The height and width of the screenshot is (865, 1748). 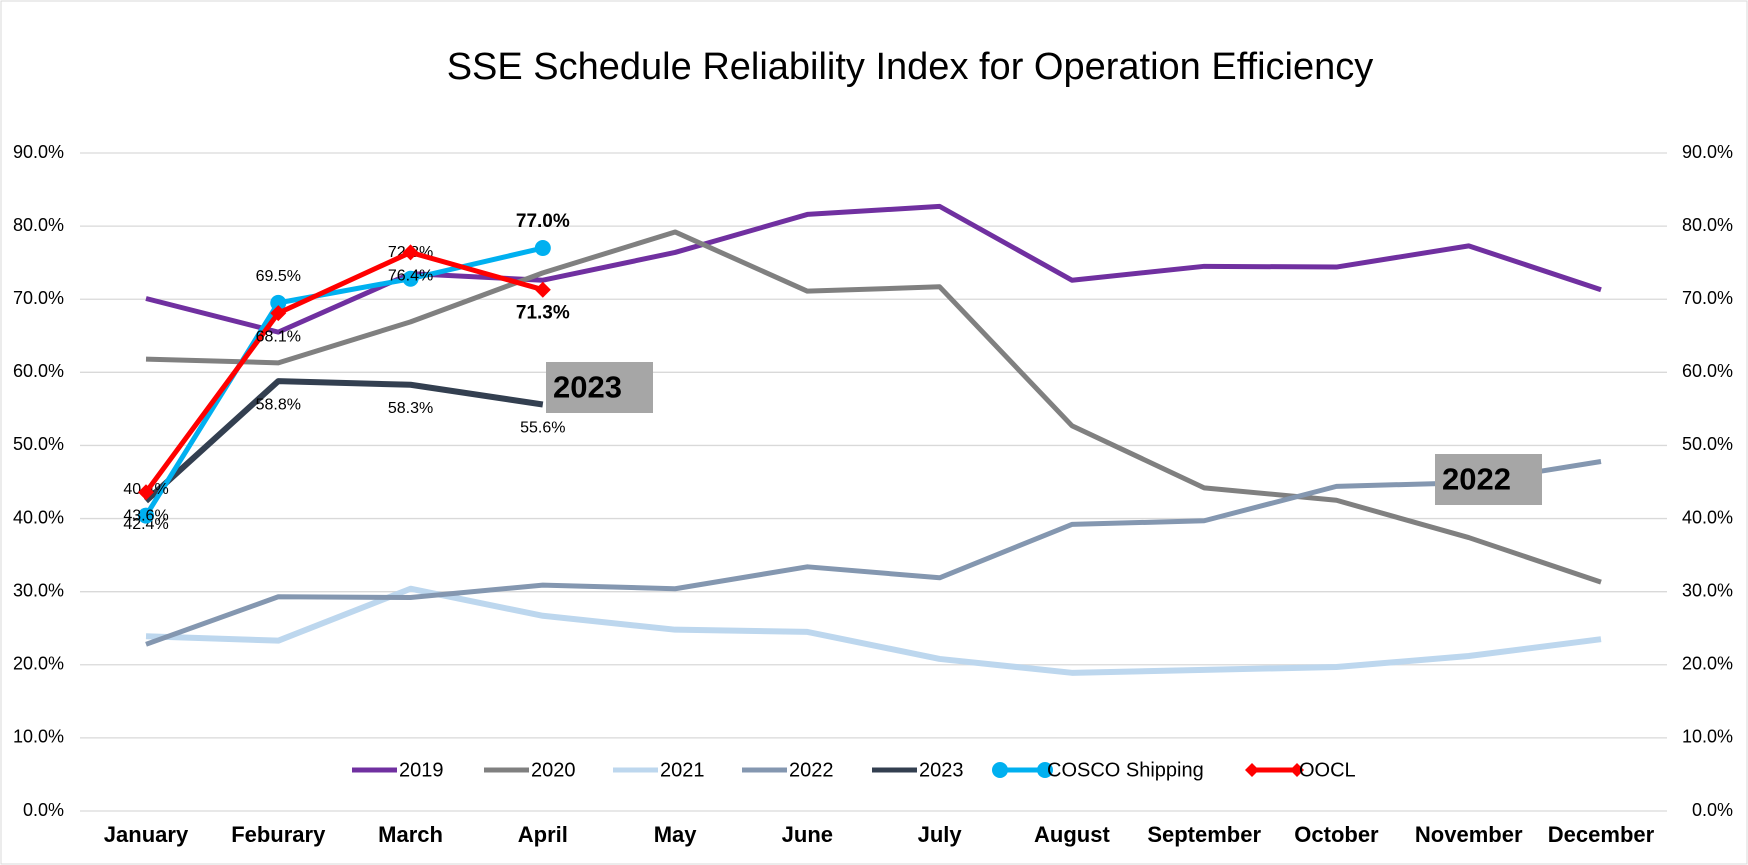 What do you see at coordinates (38, 517) in the screenshot?
I see `y-tick-label: 40.0%` at bounding box center [38, 517].